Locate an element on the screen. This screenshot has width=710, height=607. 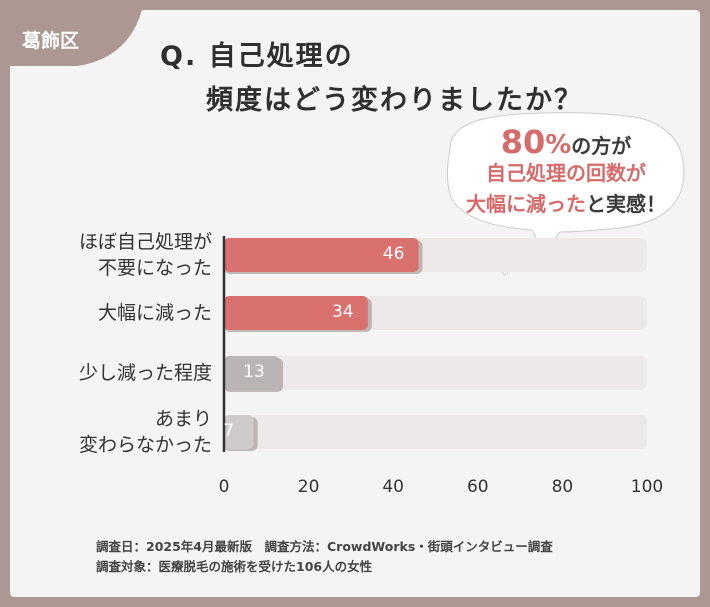
value-label: 7 is located at coordinates (229, 431).